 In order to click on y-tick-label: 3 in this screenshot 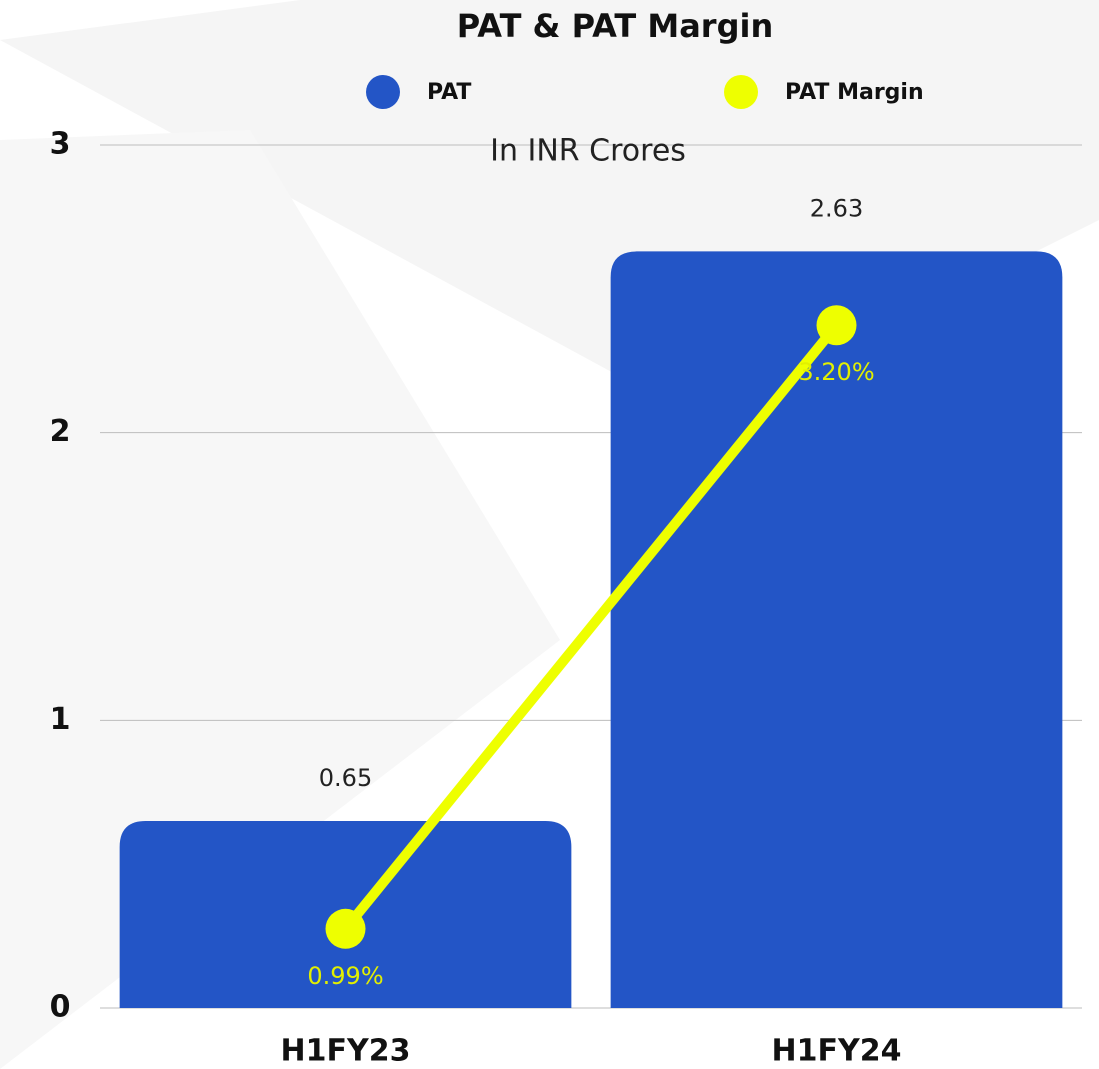, I will do `click(60, 144)`.